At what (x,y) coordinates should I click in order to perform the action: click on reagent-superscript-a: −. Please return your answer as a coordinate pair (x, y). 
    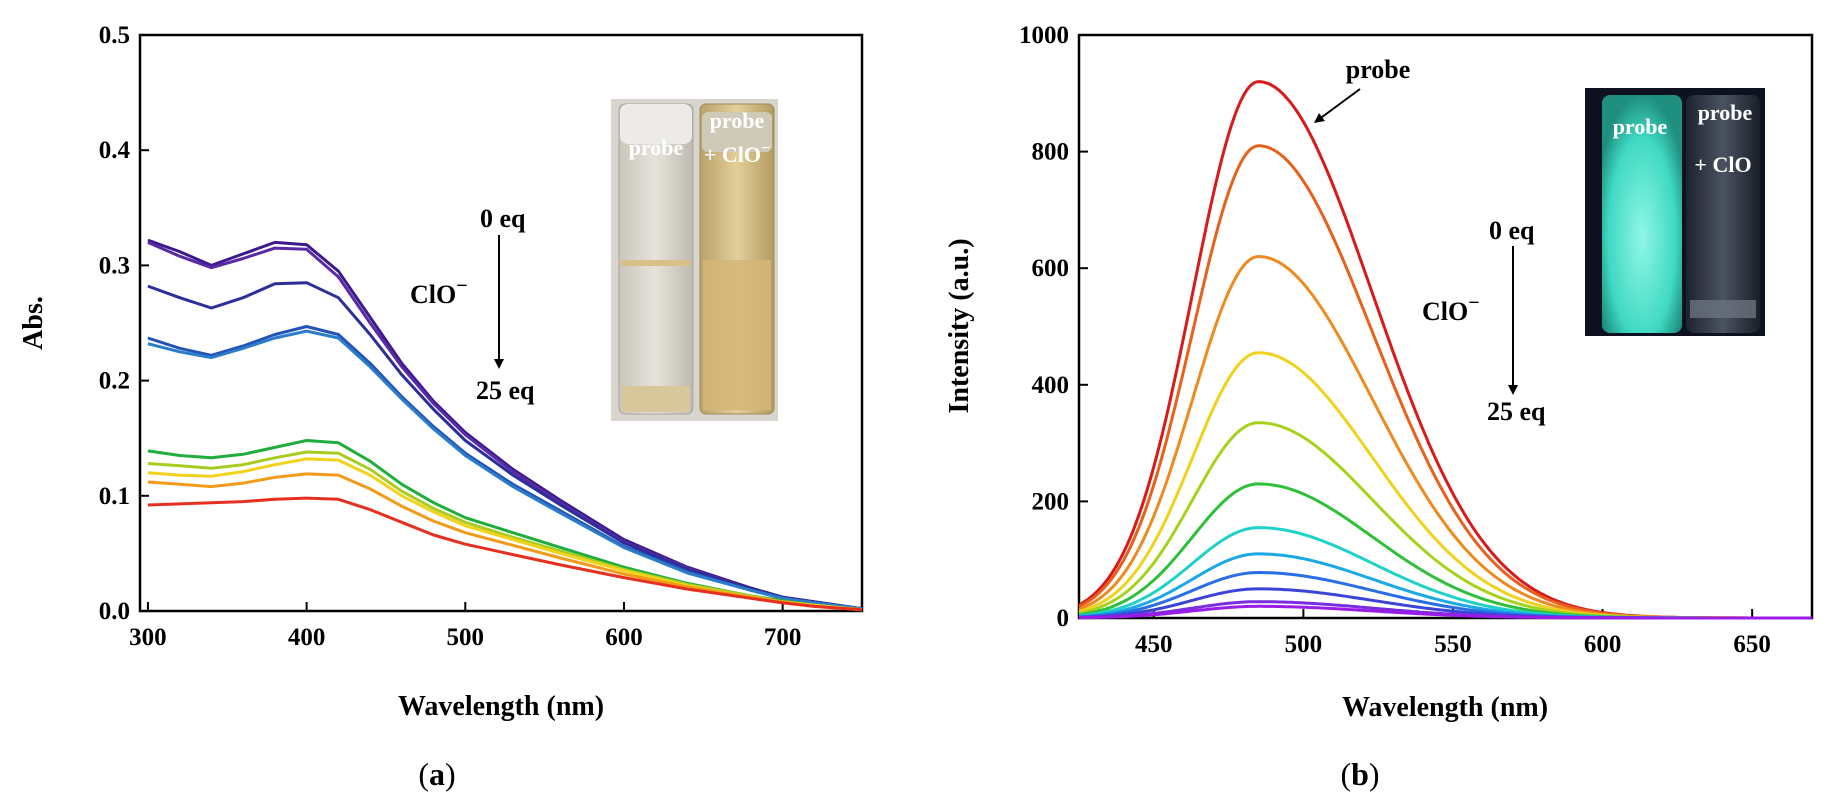
    Looking at the image, I should click on (461, 286).